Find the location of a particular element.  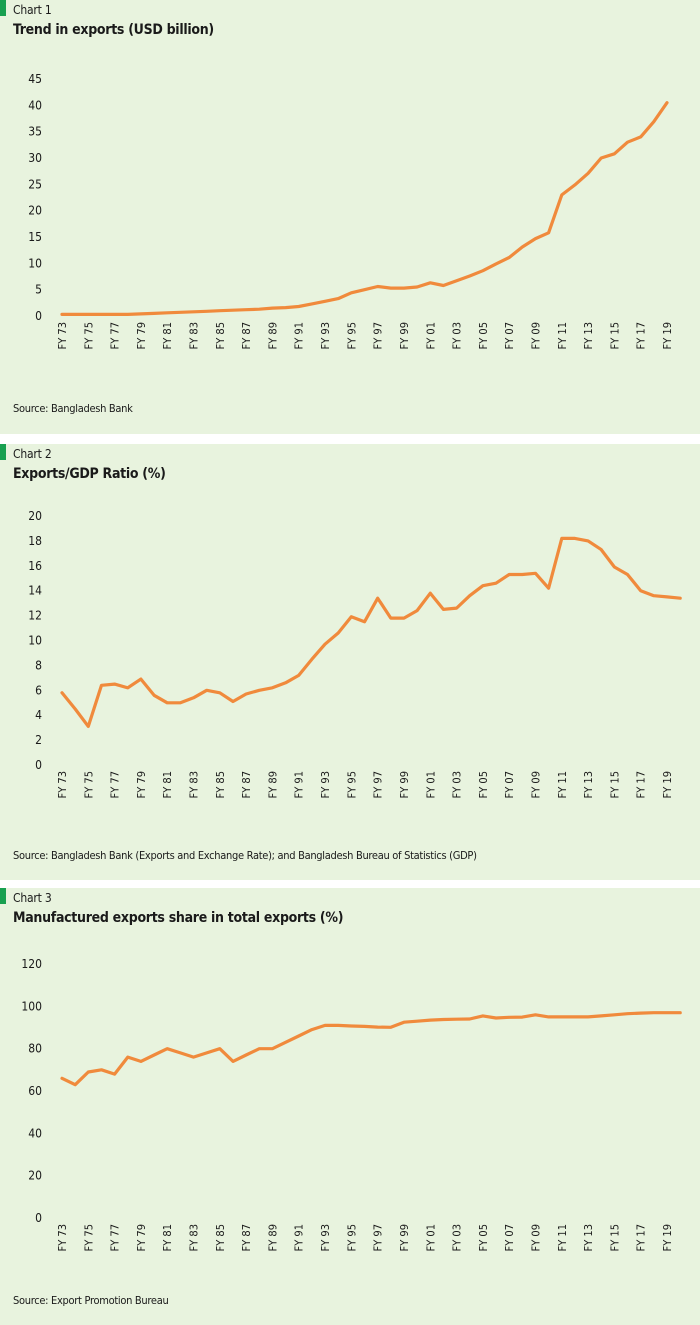

y-tick-label: 35 is located at coordinates (35, 132).